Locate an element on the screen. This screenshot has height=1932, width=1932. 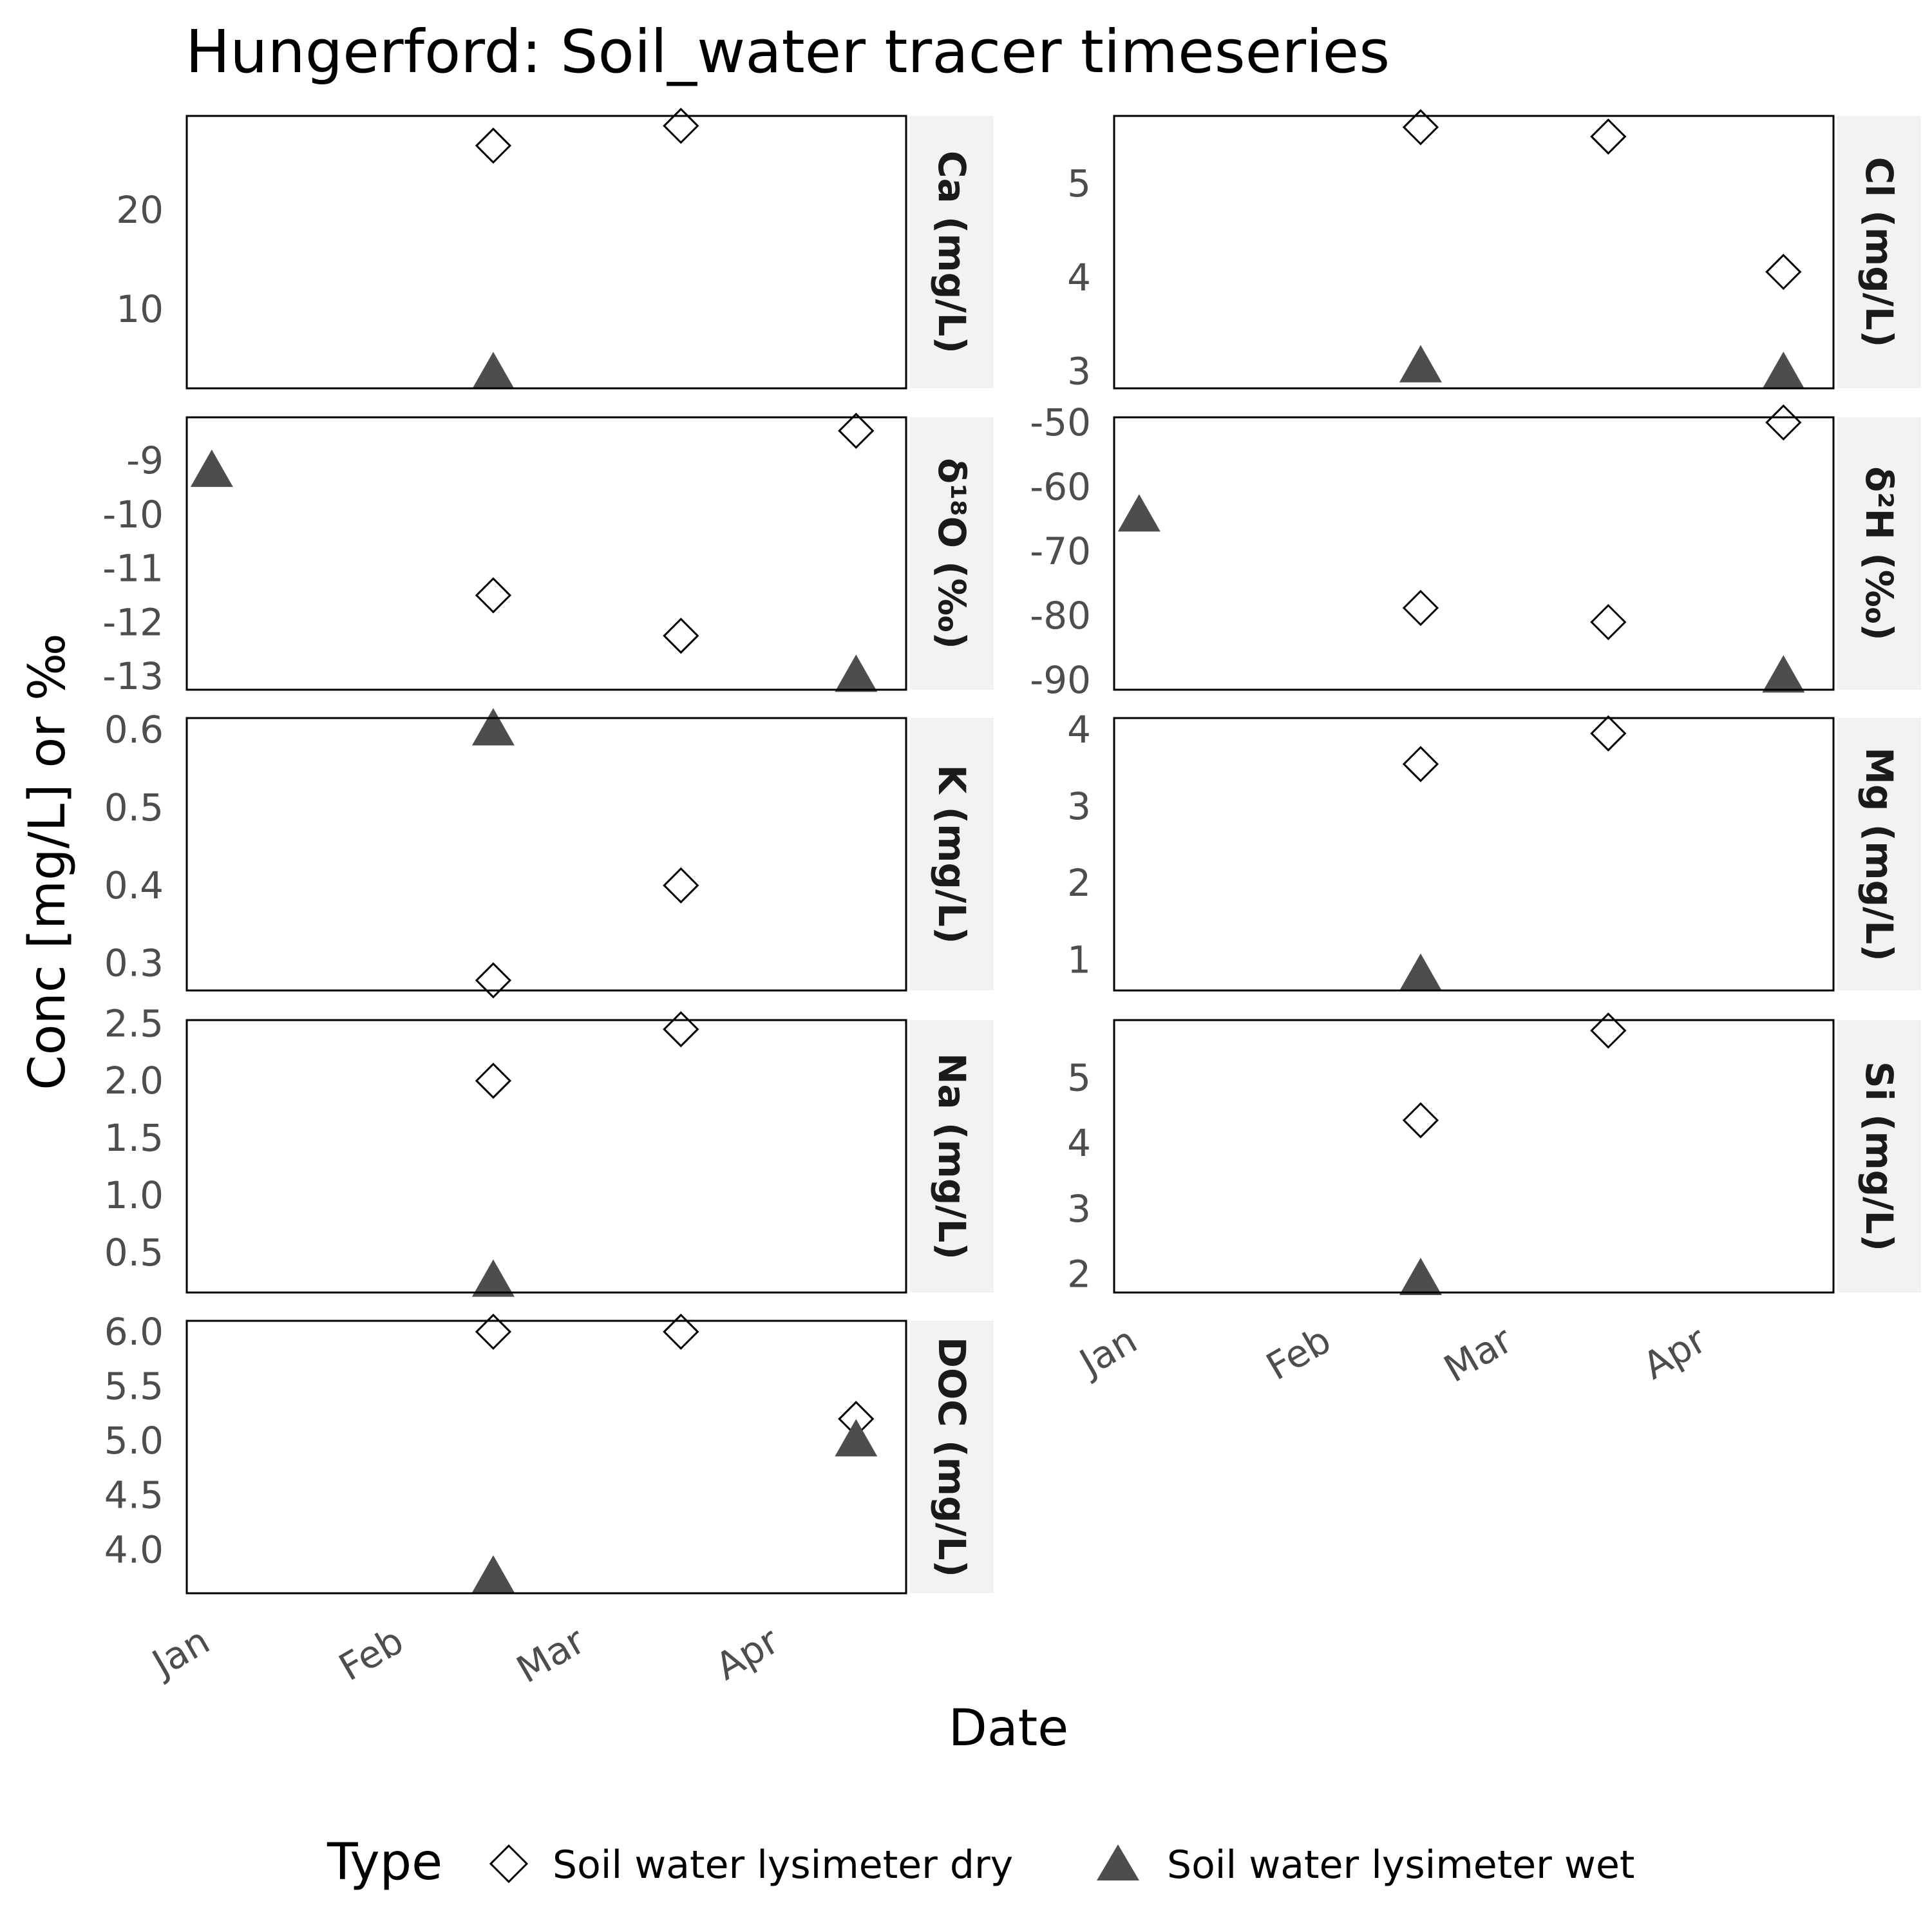
y-tick-label: 2.5 is located at coordinates (134, 1023).